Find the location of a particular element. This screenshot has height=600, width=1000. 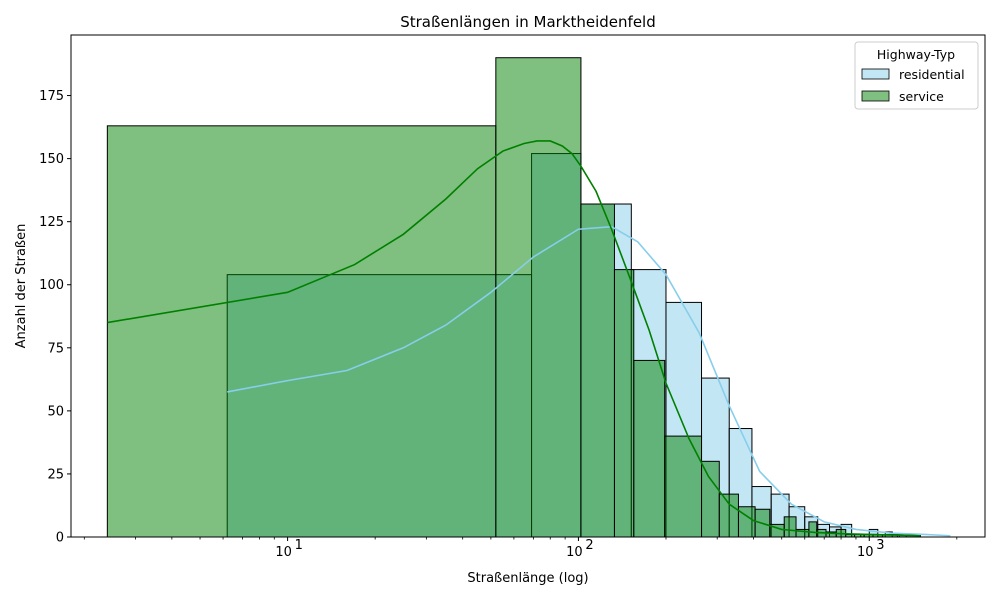

y-tick-label: 50 is located at coordinates (55, 411).